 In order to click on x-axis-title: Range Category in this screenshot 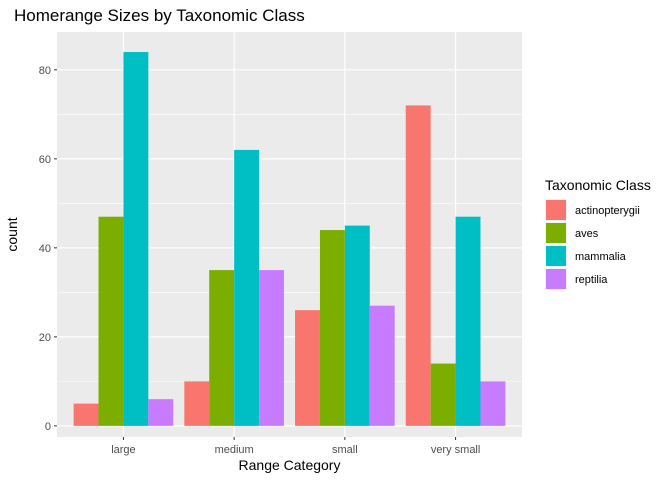, I will do `click(290, 465)`.